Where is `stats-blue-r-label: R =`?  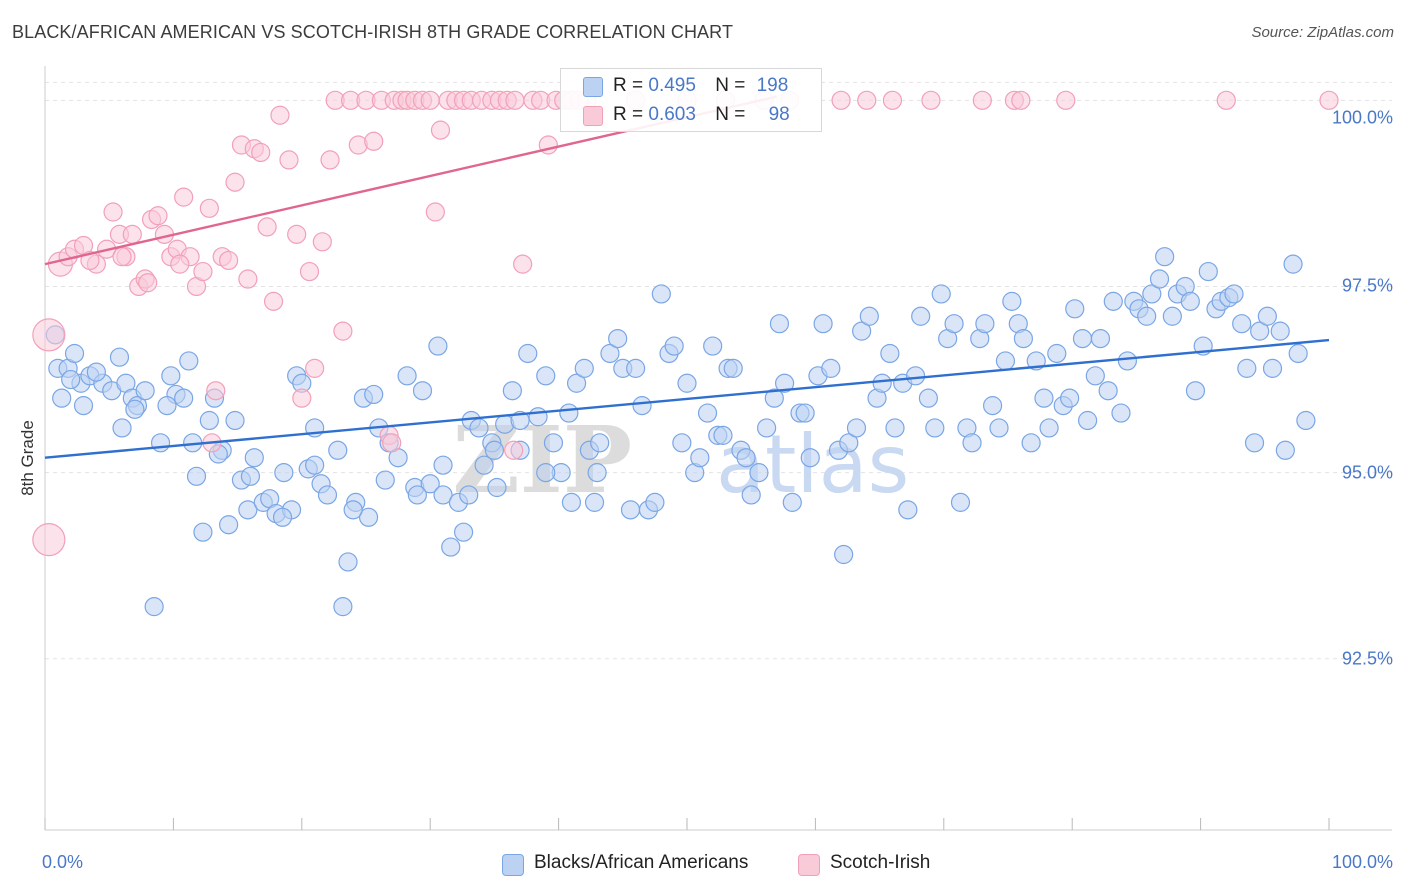 stats-blue-r-label: R = is located at coordinates (628, 85).